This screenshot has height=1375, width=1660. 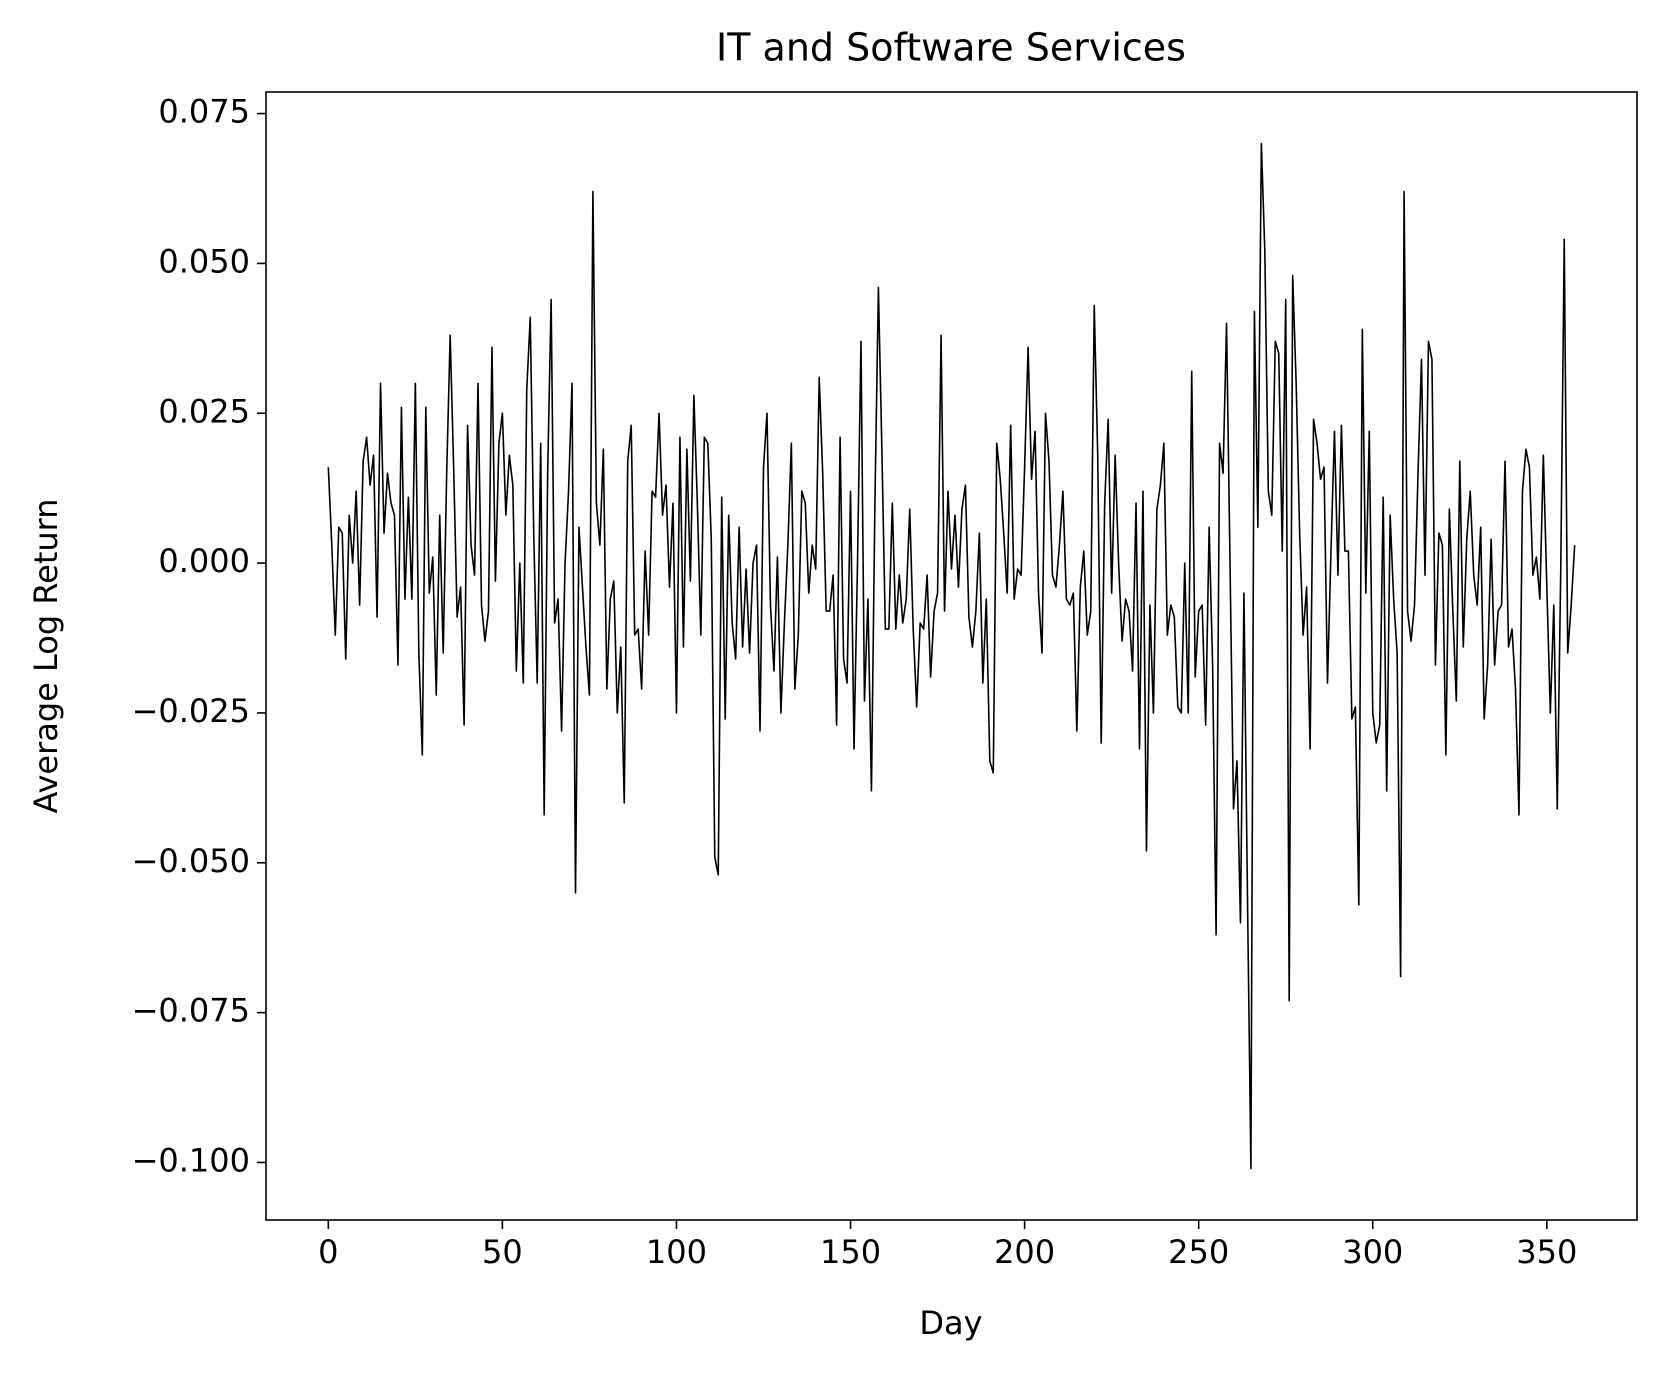 I want to click on y-tick-label: −0.100, so click(x=191, y=1160).